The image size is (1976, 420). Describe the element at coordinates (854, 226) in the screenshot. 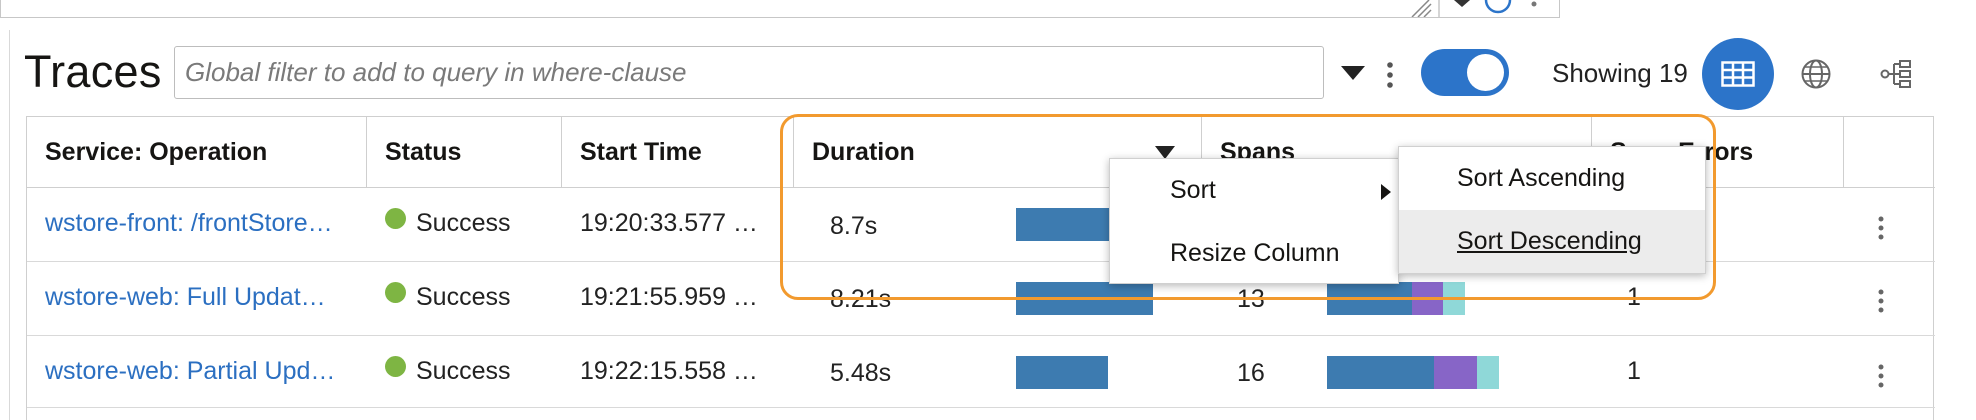

I see `duration-value: 8.7s` at that location.